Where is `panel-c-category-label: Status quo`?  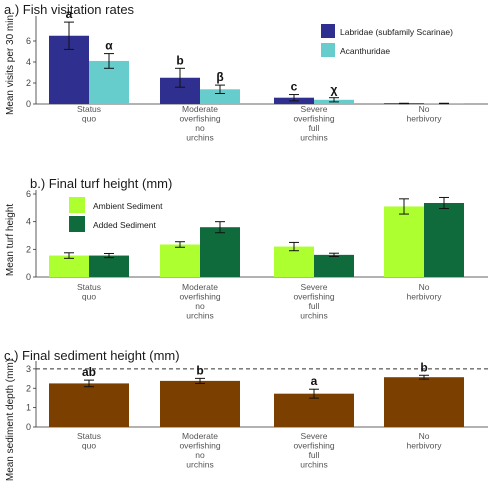
panel-c-category-label: Status quo is located at coordinates (89, 441).